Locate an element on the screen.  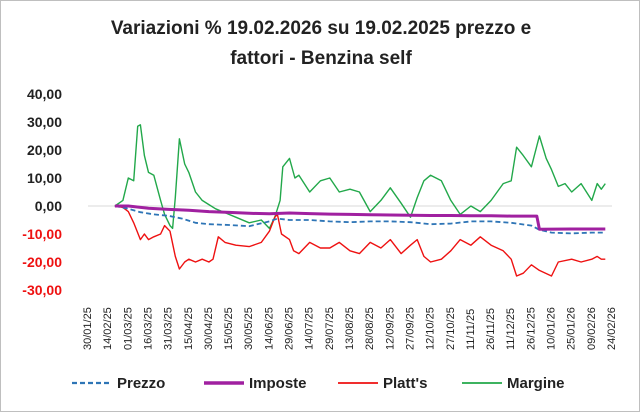
x-tick-label: 13/08/25 is located at coordinates (350, 328).